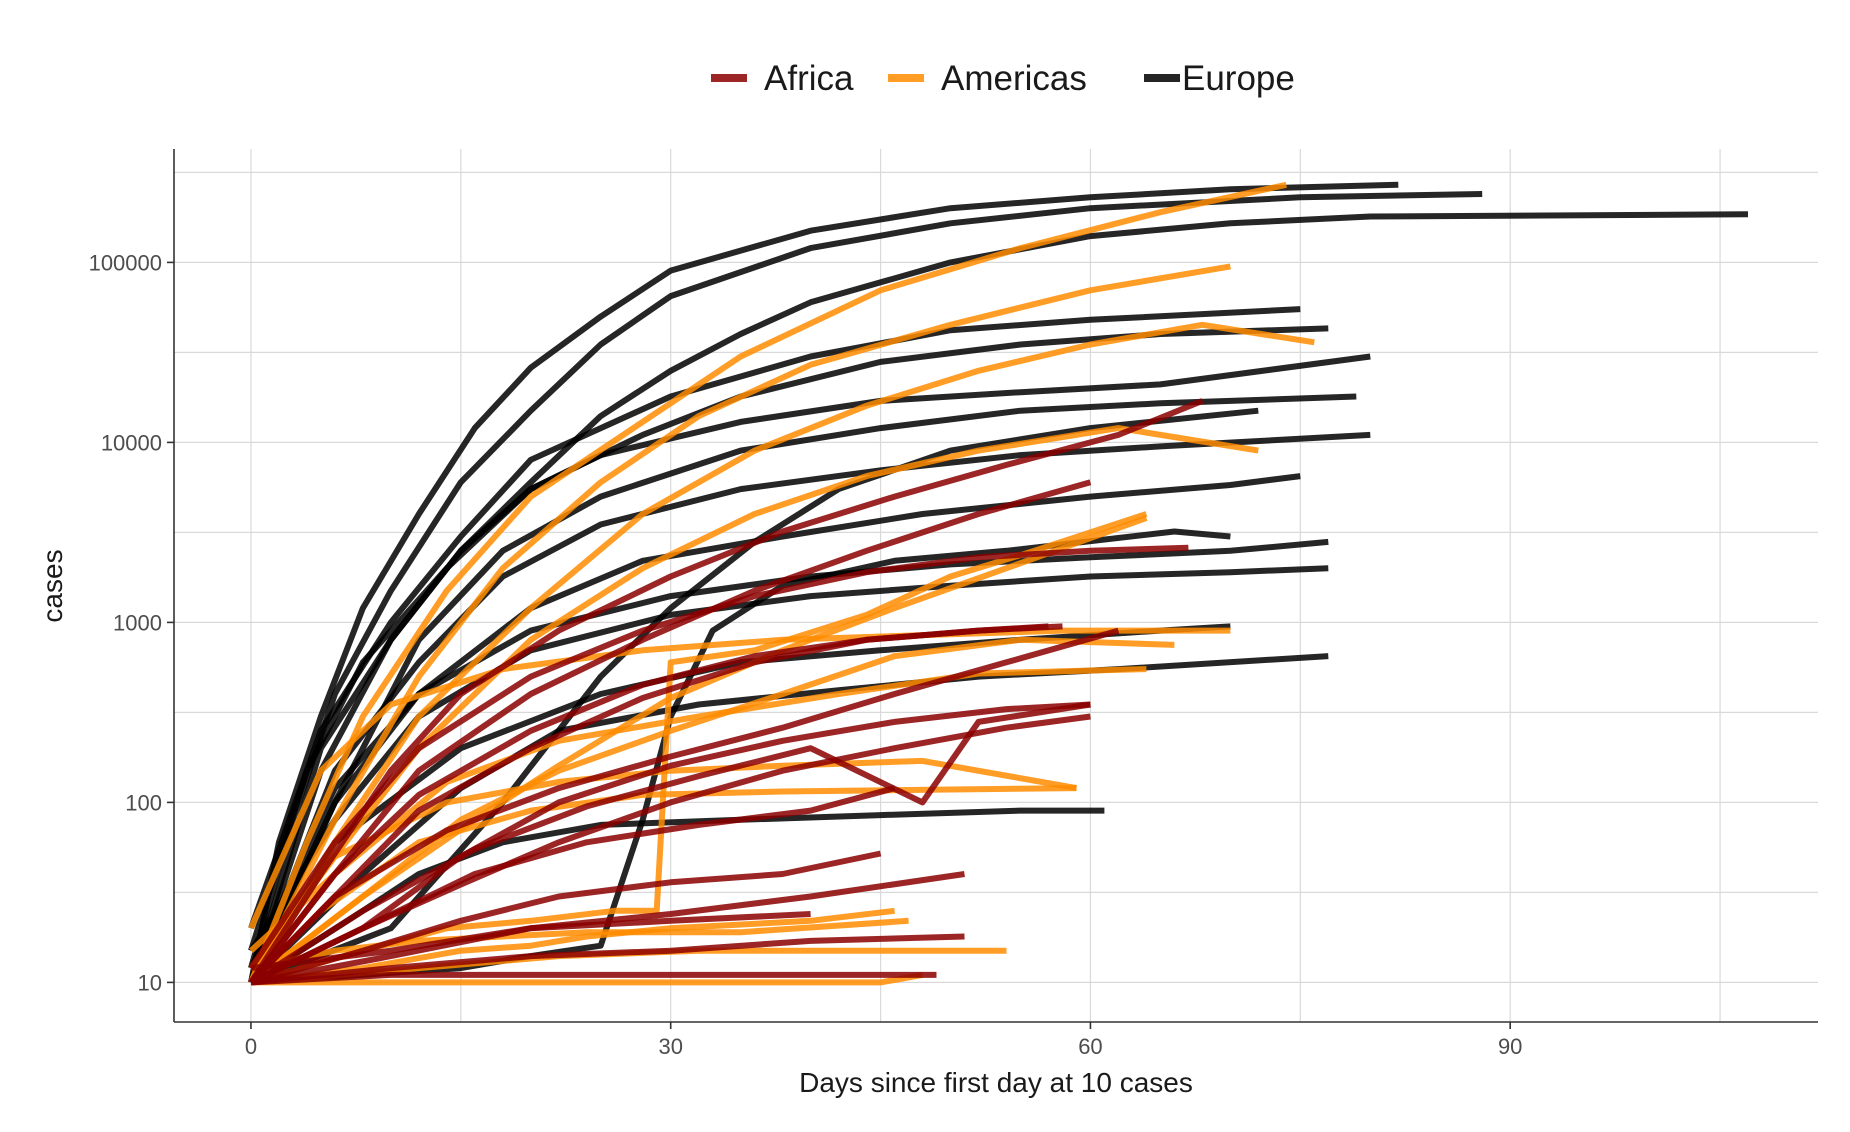 This screenshot has width=1850, height=1132. Describe the element at coordinates (1014, 78) in the screenshot. I see `legend-label-americas: Americas` at that location.